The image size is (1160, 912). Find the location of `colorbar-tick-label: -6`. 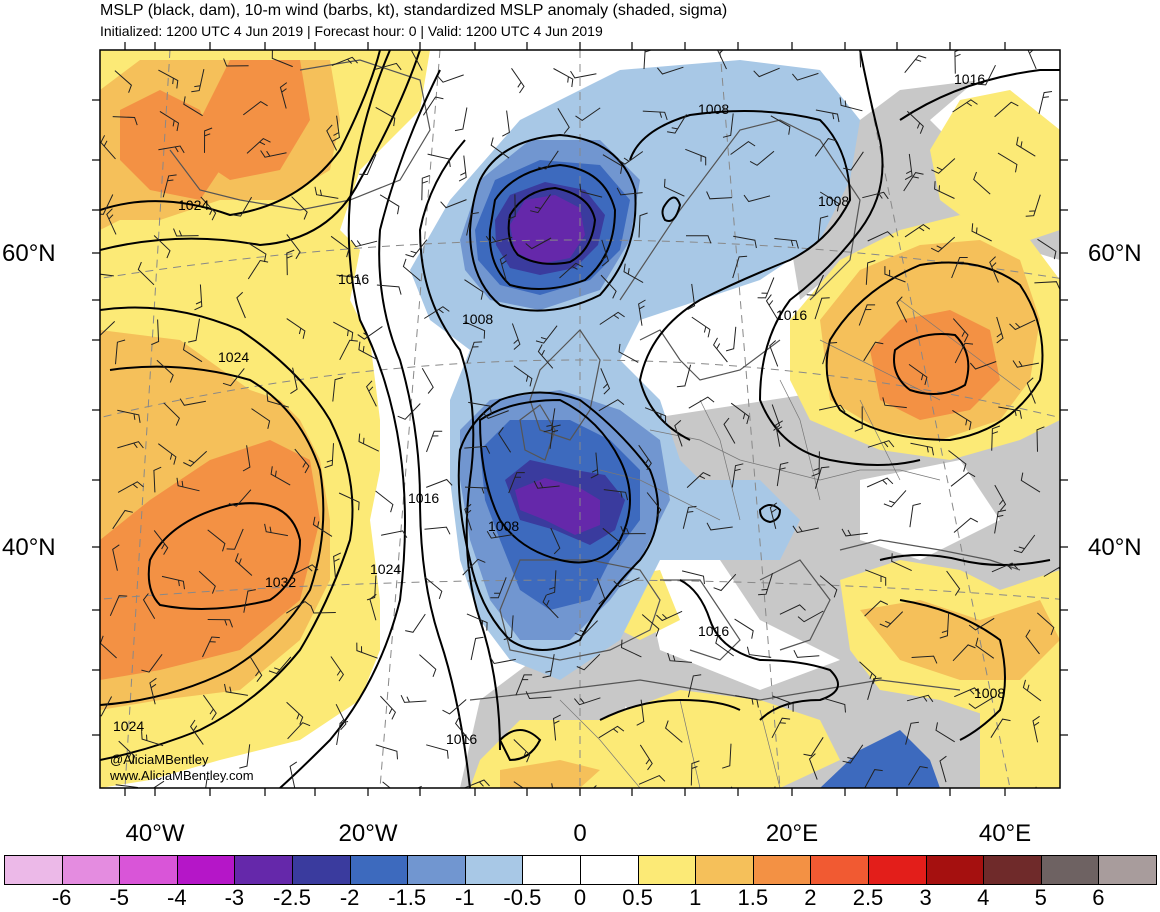

colorbar-tick-label: -6 is located at coordinates (61, 897).